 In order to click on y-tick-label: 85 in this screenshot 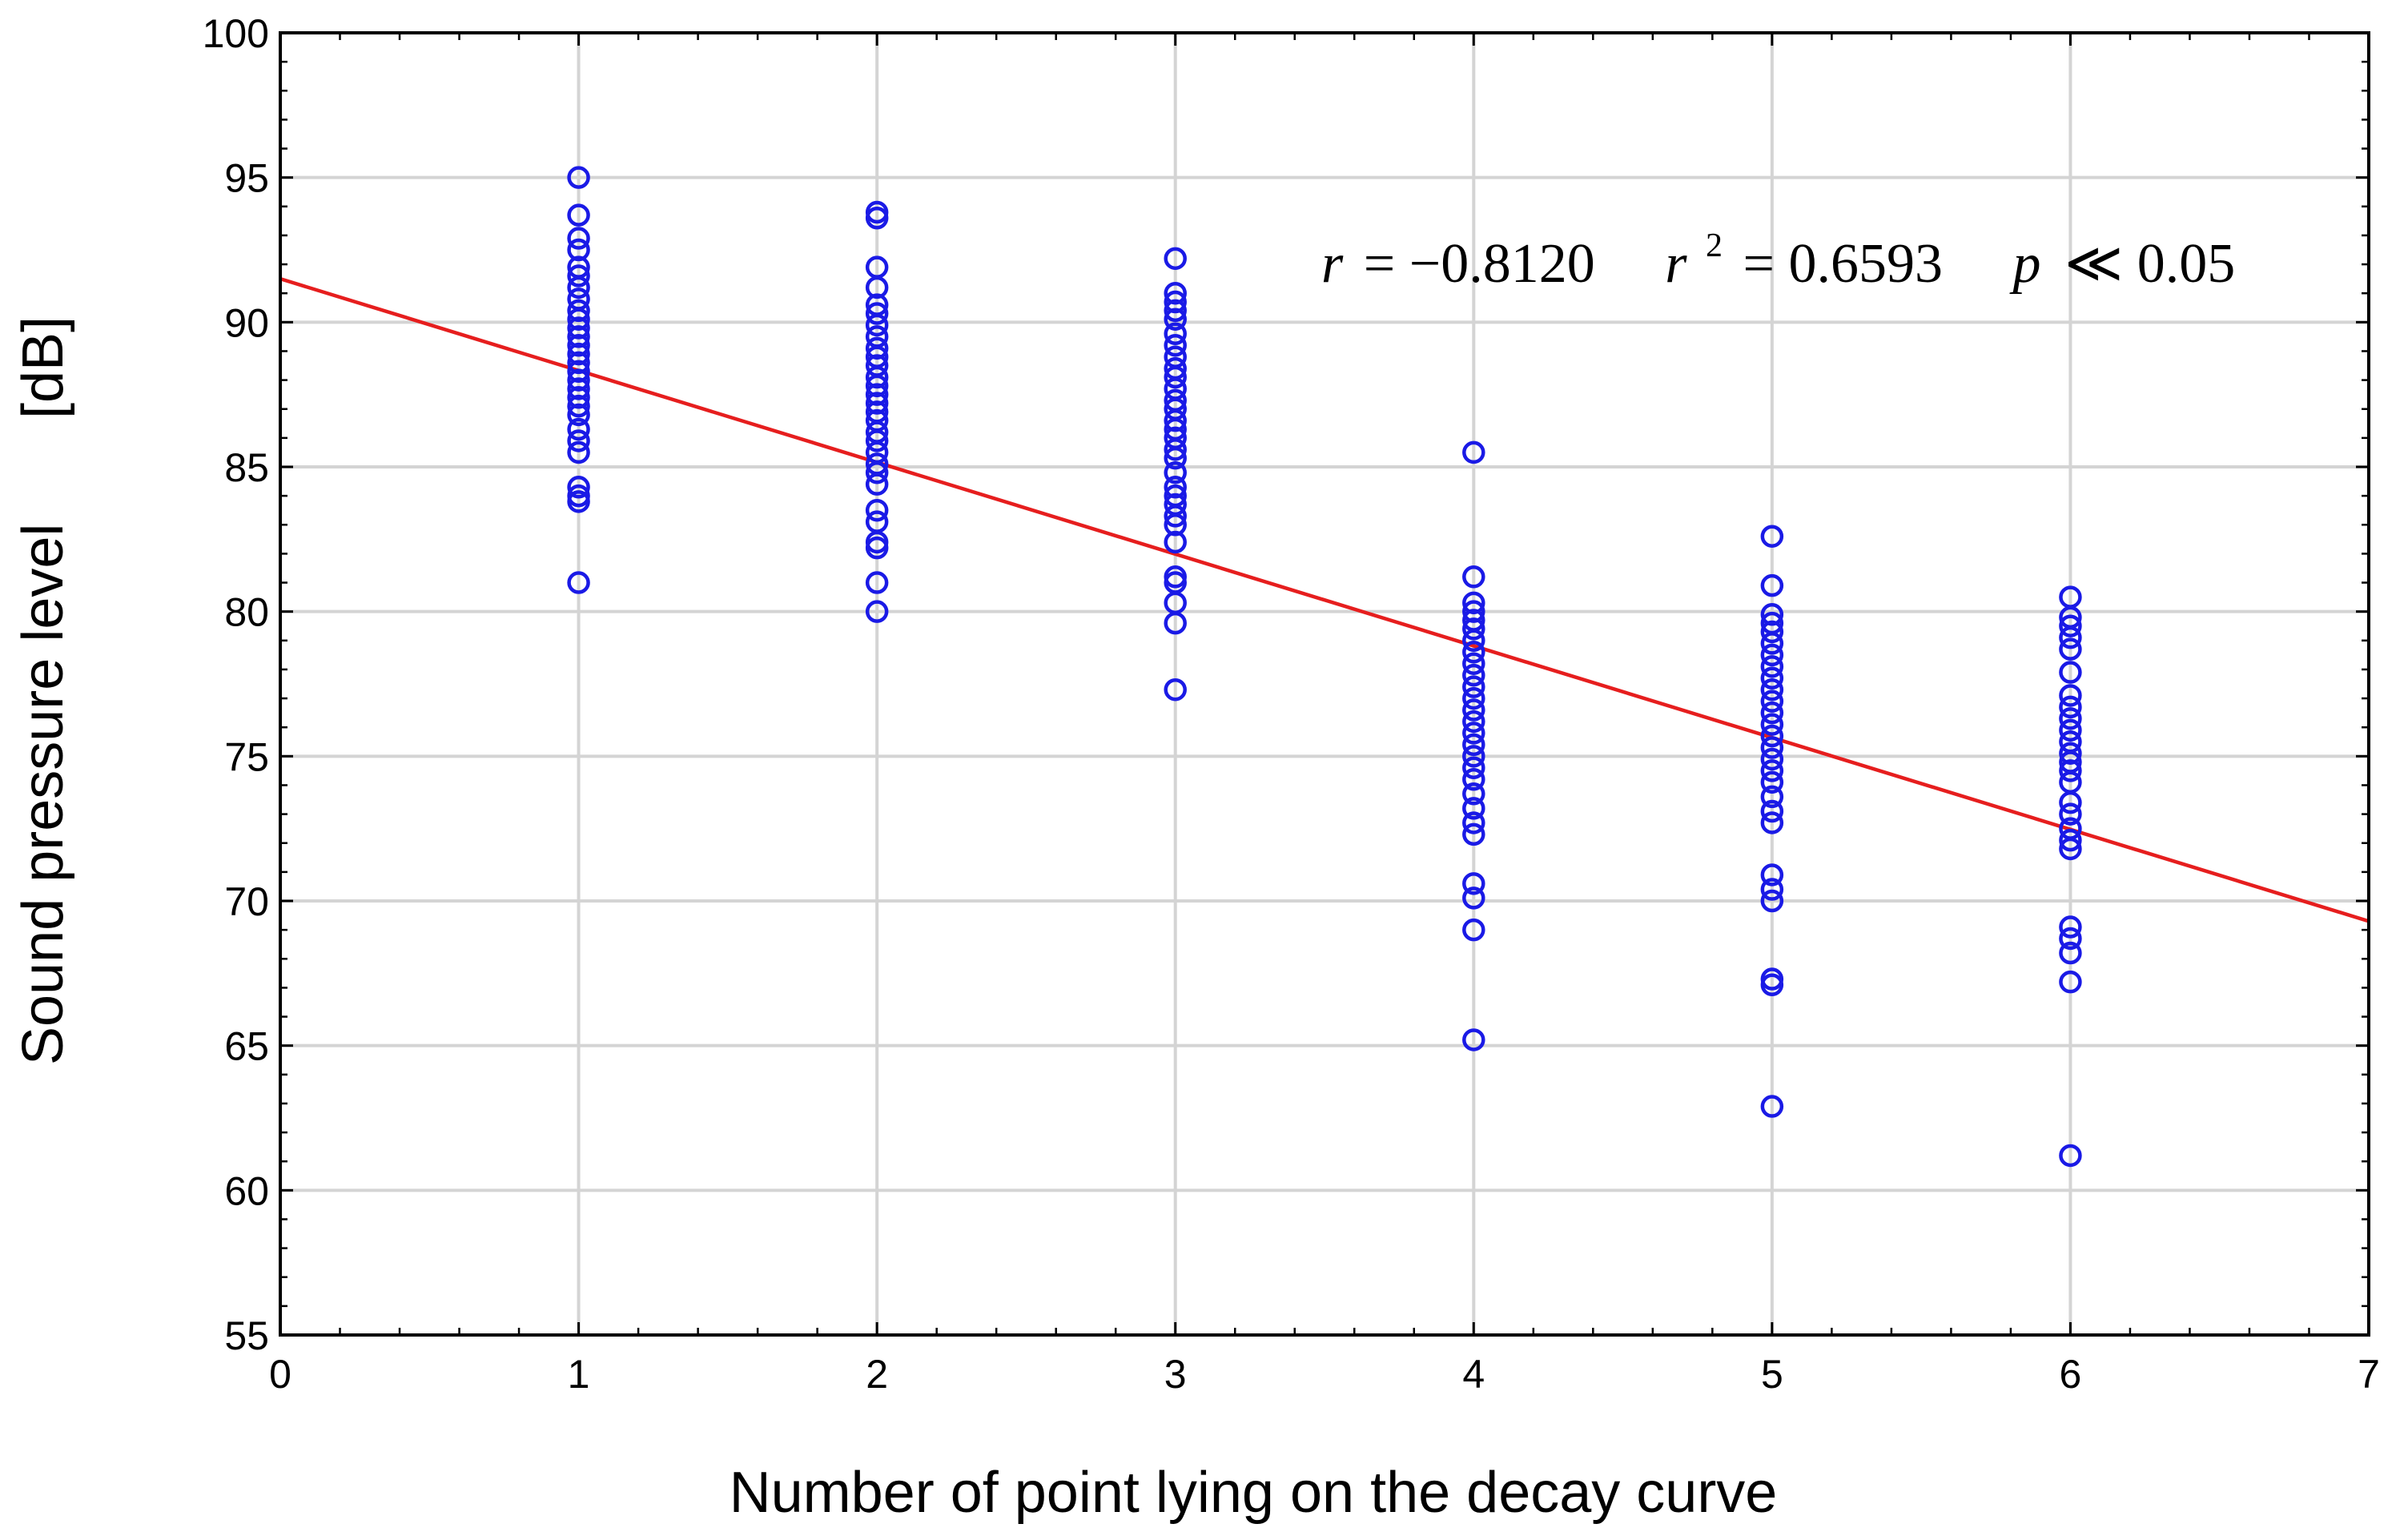, I will do `click(247, 467)`.